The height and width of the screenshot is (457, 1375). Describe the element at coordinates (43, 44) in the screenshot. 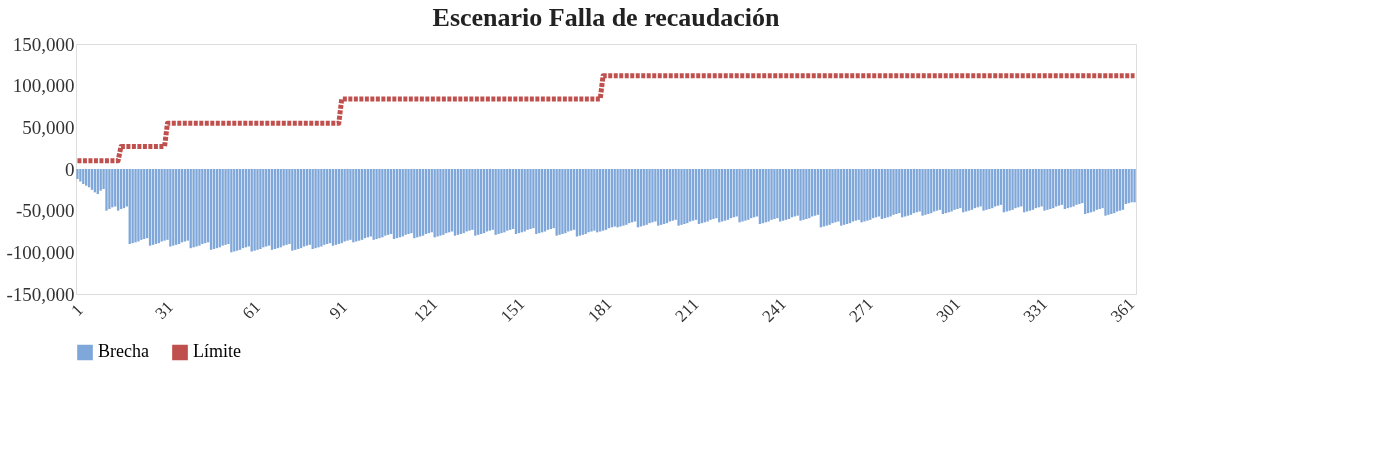

I see `y-tick-label: 150,000` at that location.